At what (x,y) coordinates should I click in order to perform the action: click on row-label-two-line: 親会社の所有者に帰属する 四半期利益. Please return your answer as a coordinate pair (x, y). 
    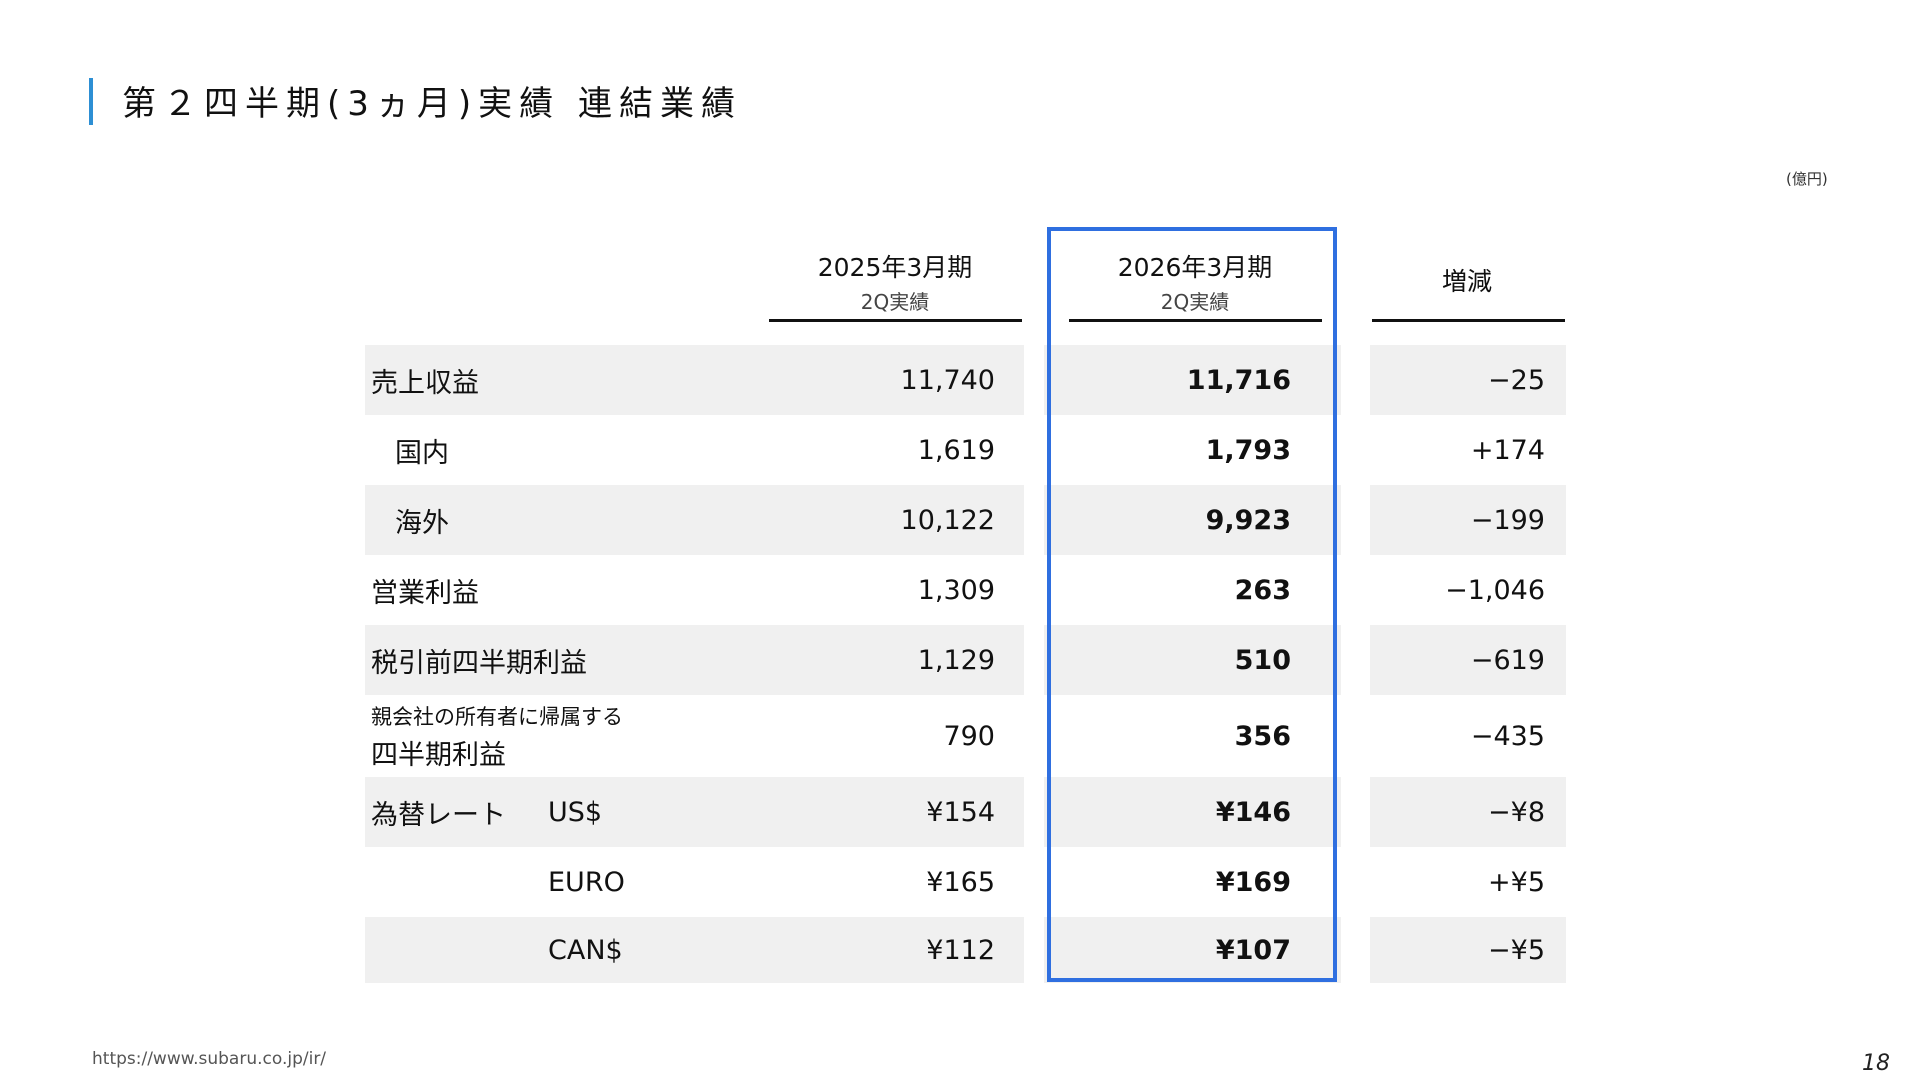
    Looking at the image, I should click on (497, 736).